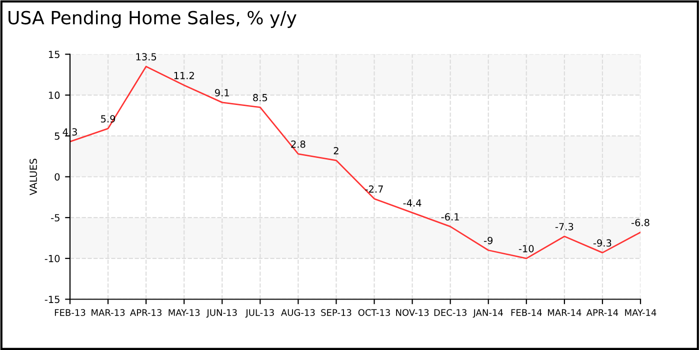  What do you see at coordinates (33, 177) in the screenshot?
I see `y-axis-title: VALUES` at bounding box center [33, 177].